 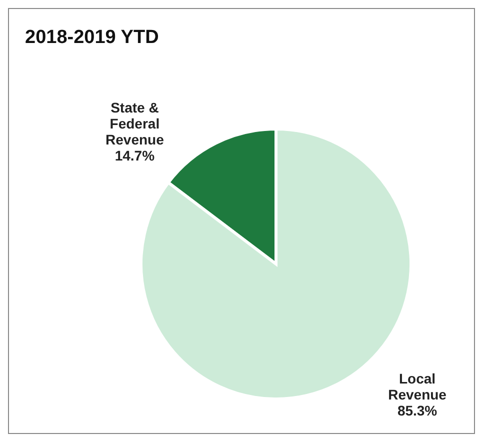 What do you see at coordinates (417, 410) in the screenshot?
I see `data-label: 85.3%` at bounding box center [417, 410].